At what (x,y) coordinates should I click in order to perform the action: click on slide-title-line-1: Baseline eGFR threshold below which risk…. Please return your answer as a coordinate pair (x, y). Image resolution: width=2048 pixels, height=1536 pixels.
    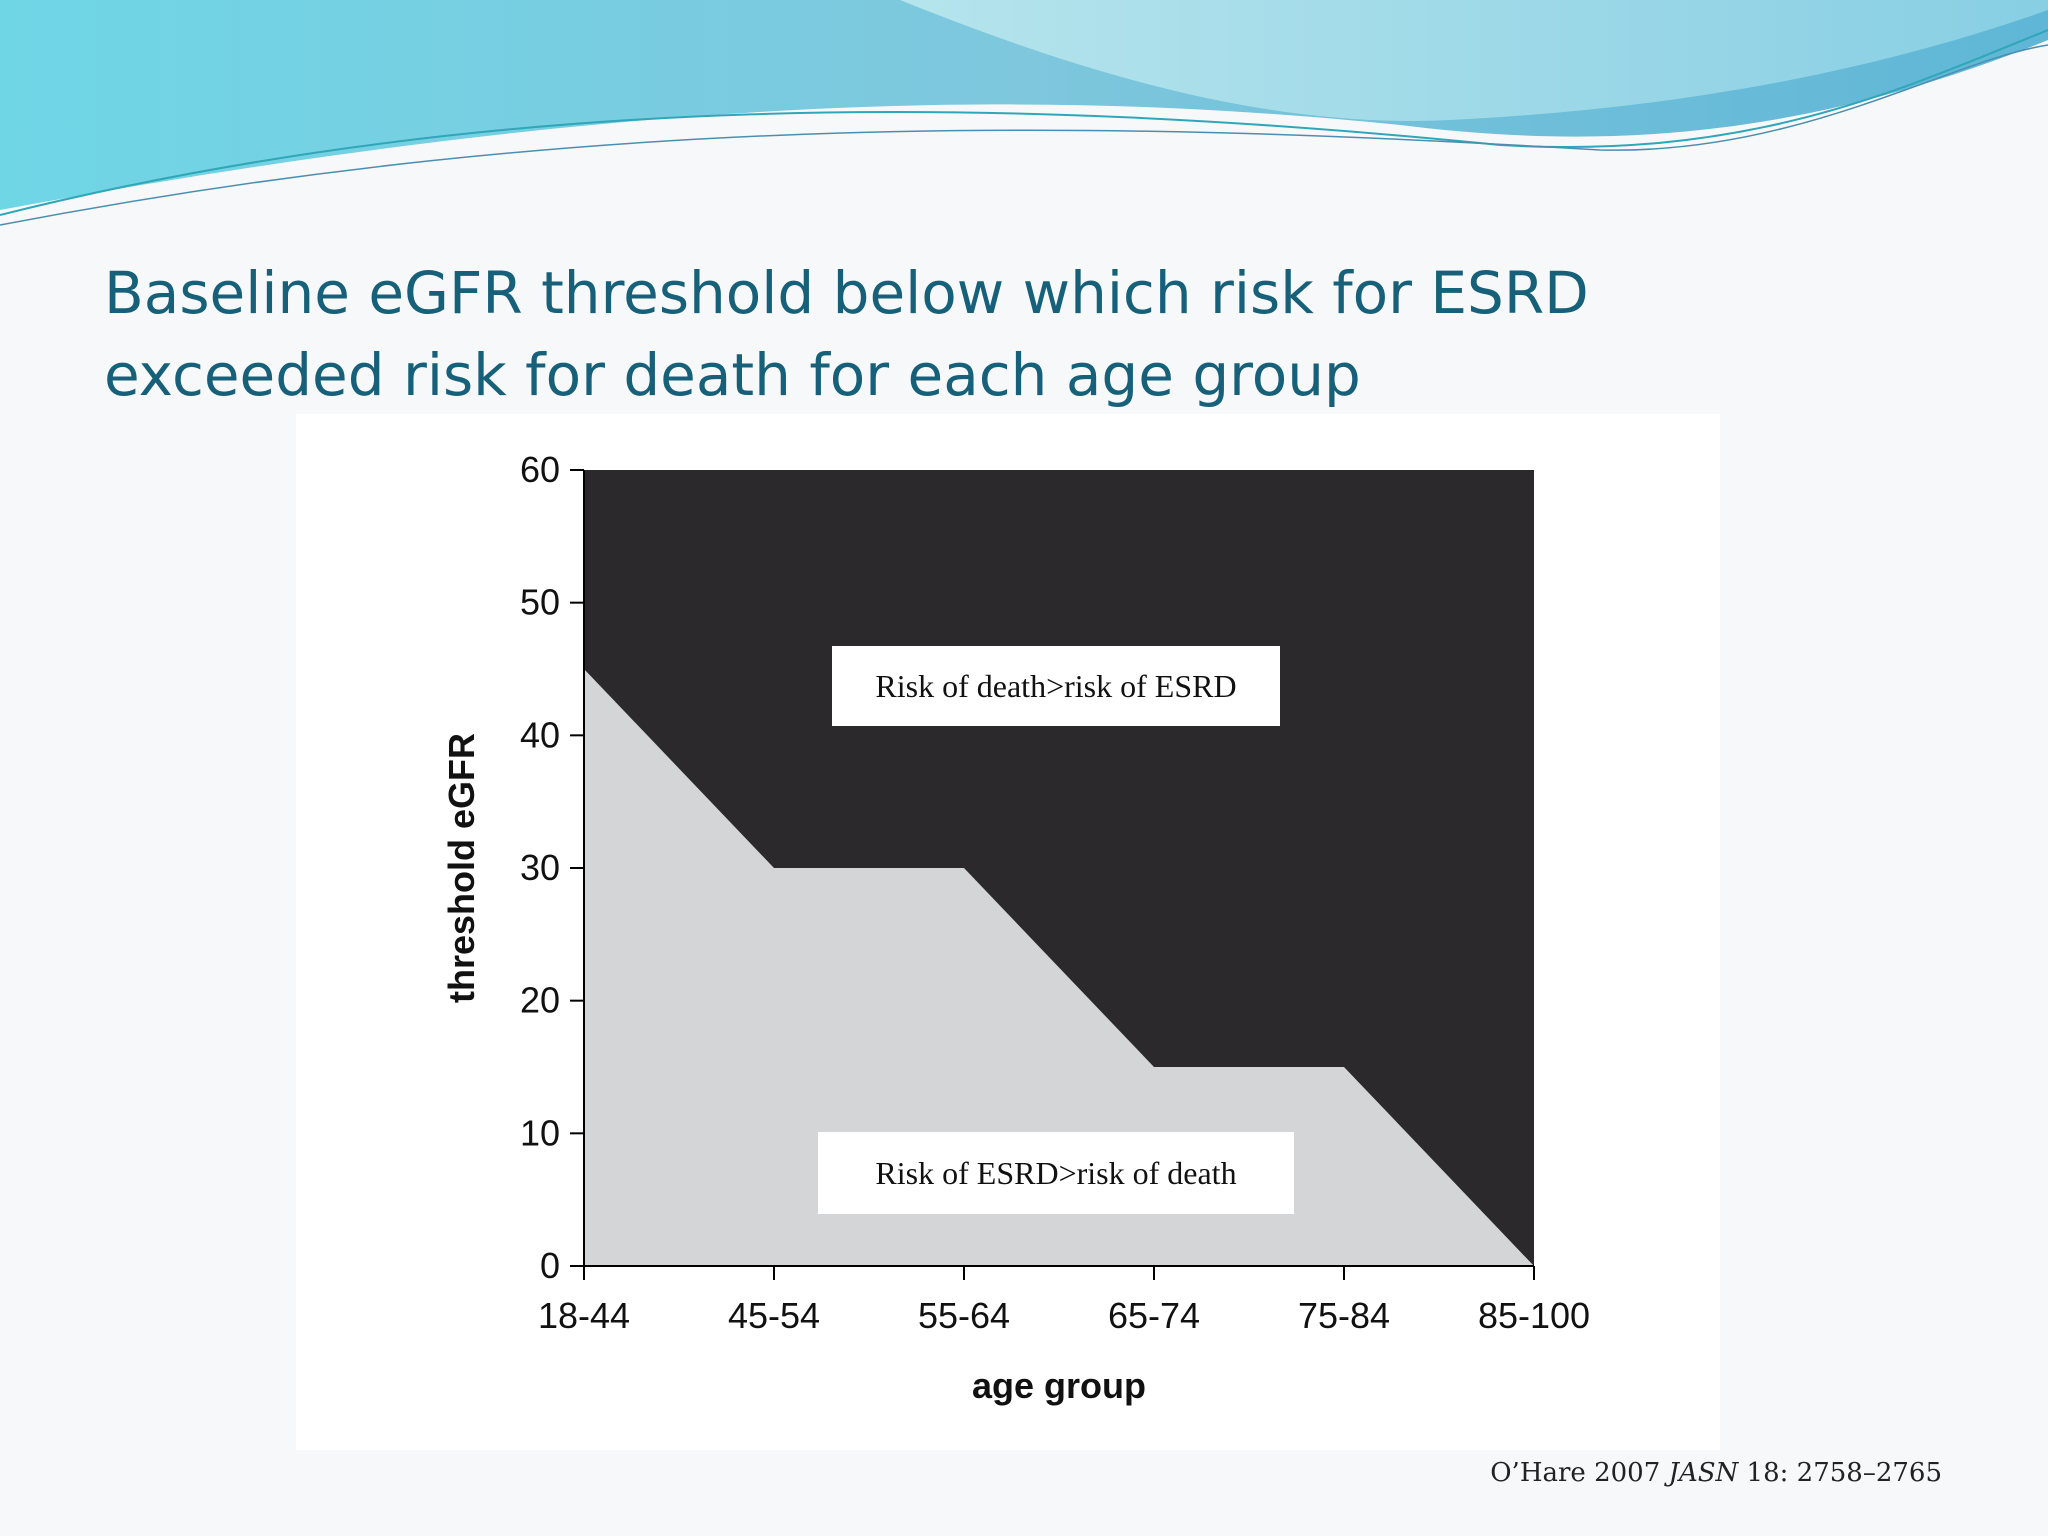
    Looking at the image, I should click on (846, 293).